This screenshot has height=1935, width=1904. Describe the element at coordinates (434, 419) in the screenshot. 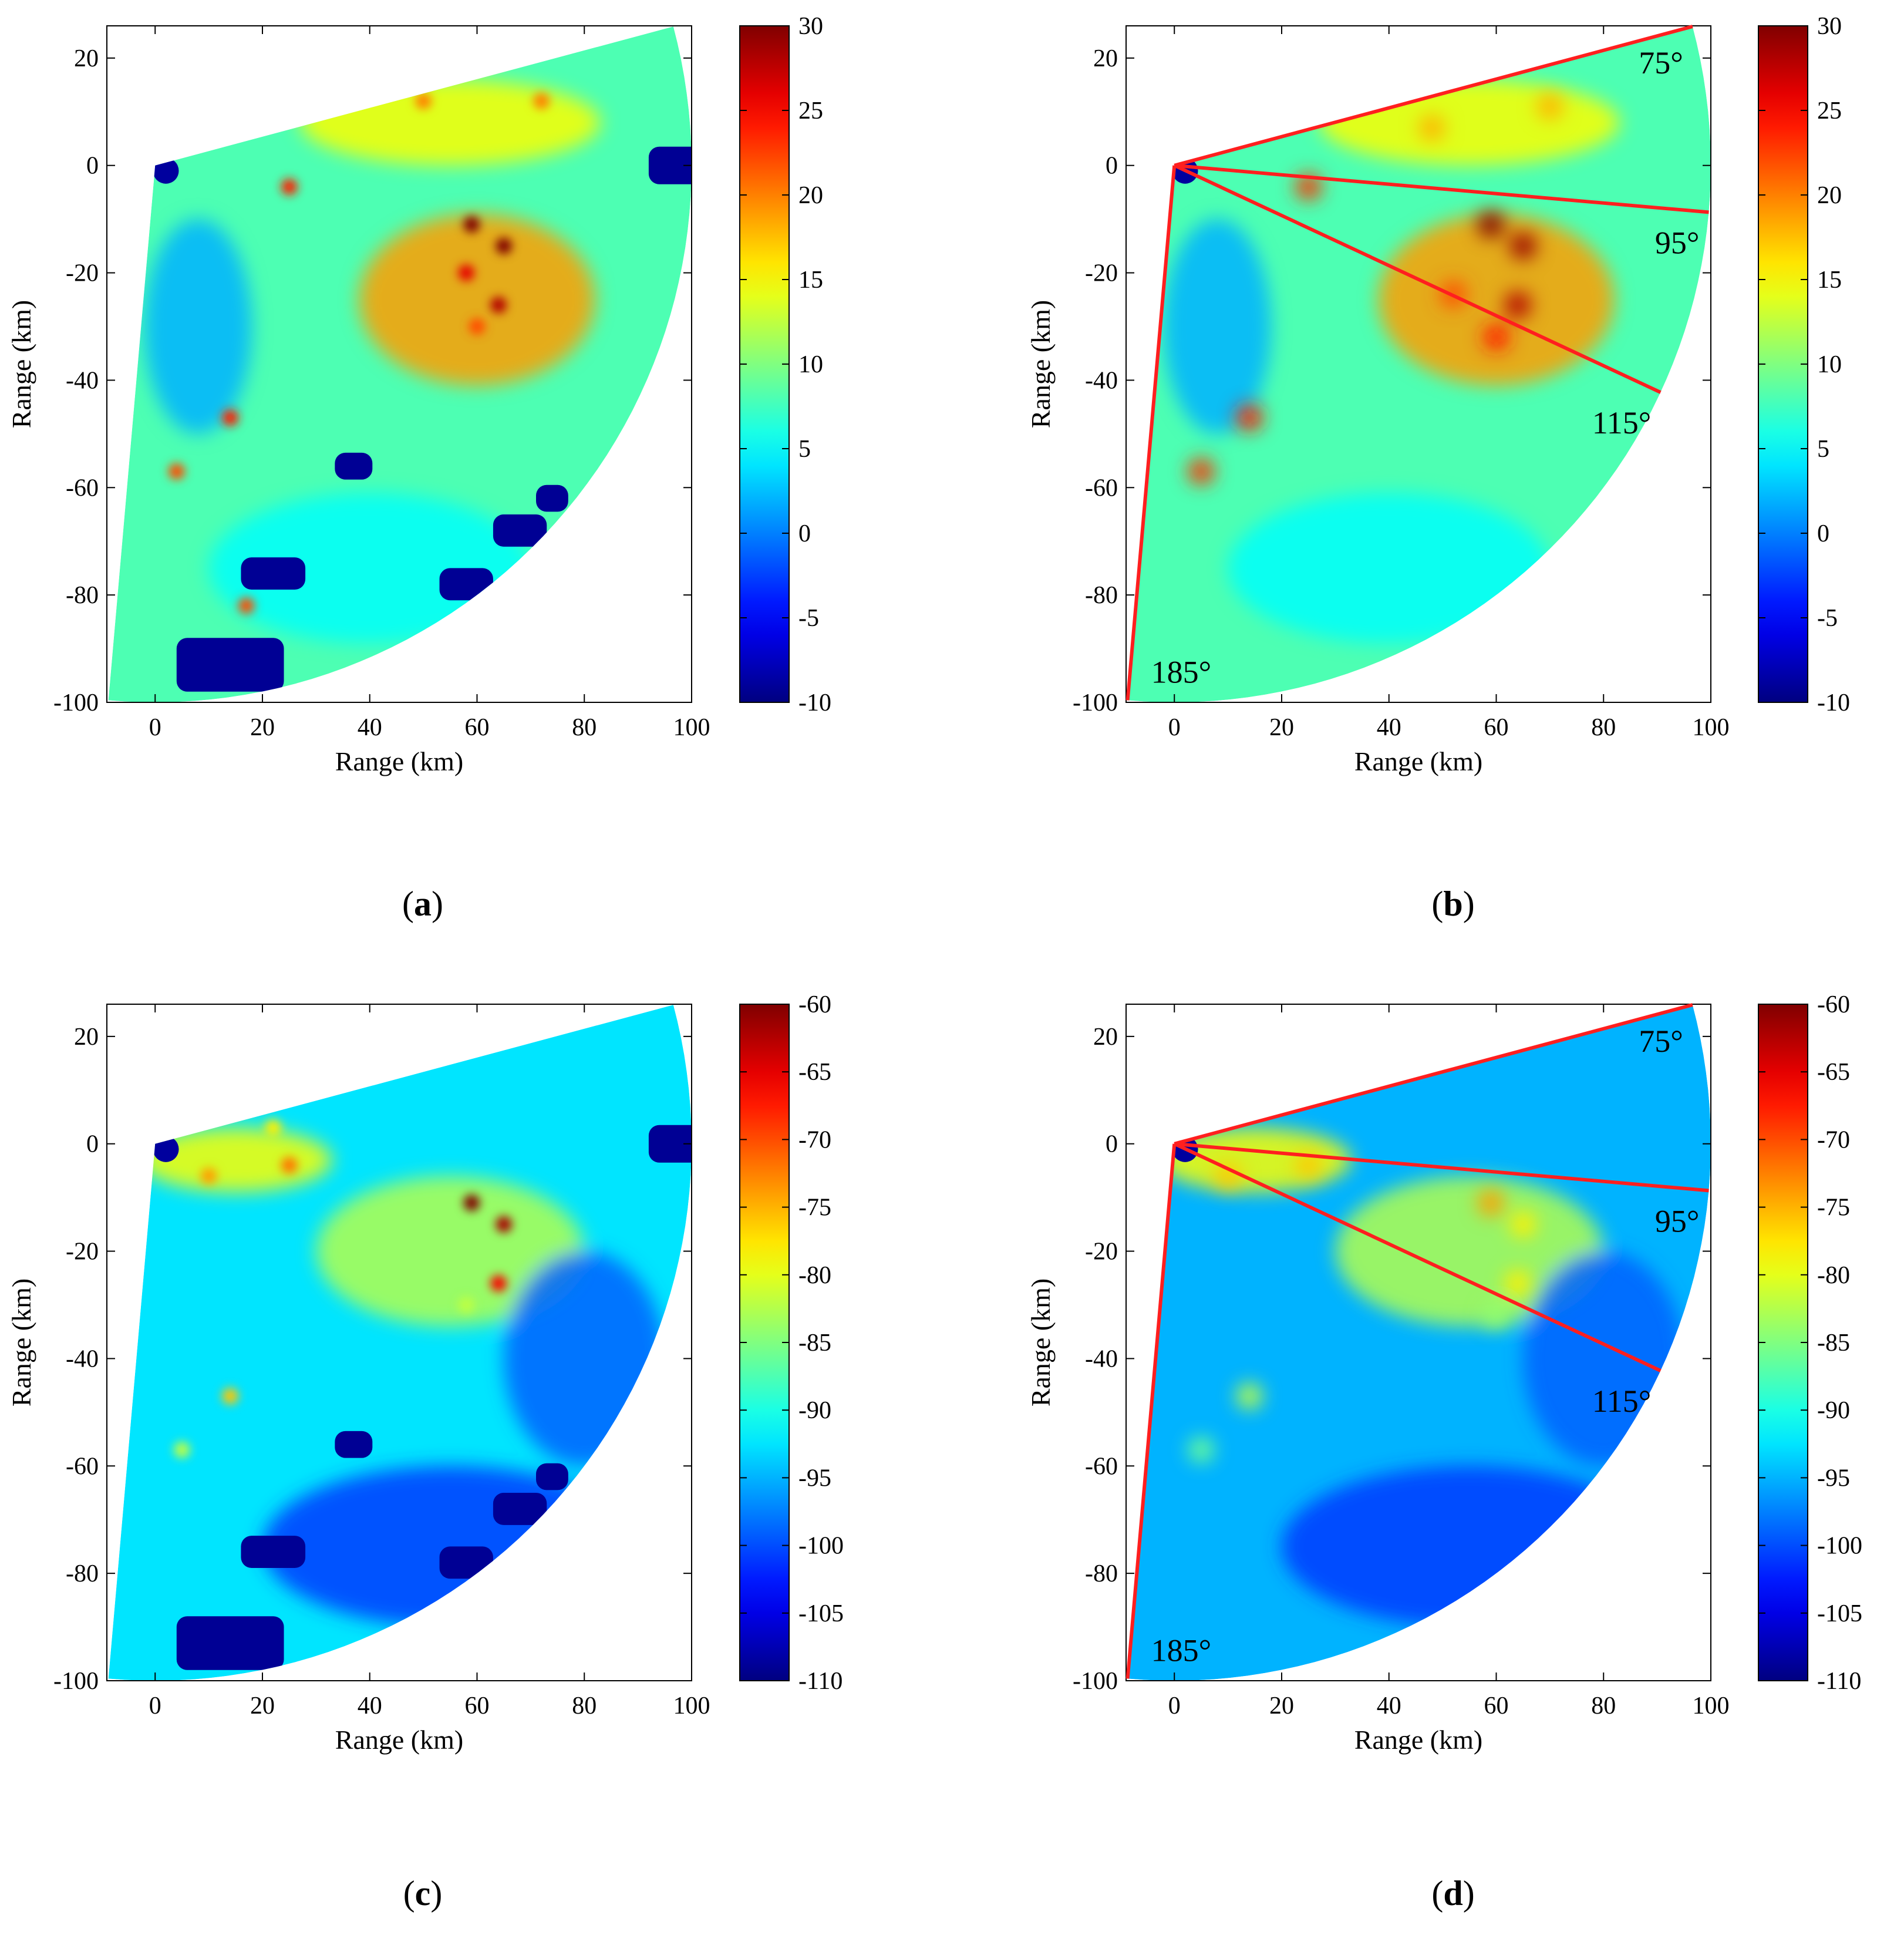

I see `masked-regions` at that location.